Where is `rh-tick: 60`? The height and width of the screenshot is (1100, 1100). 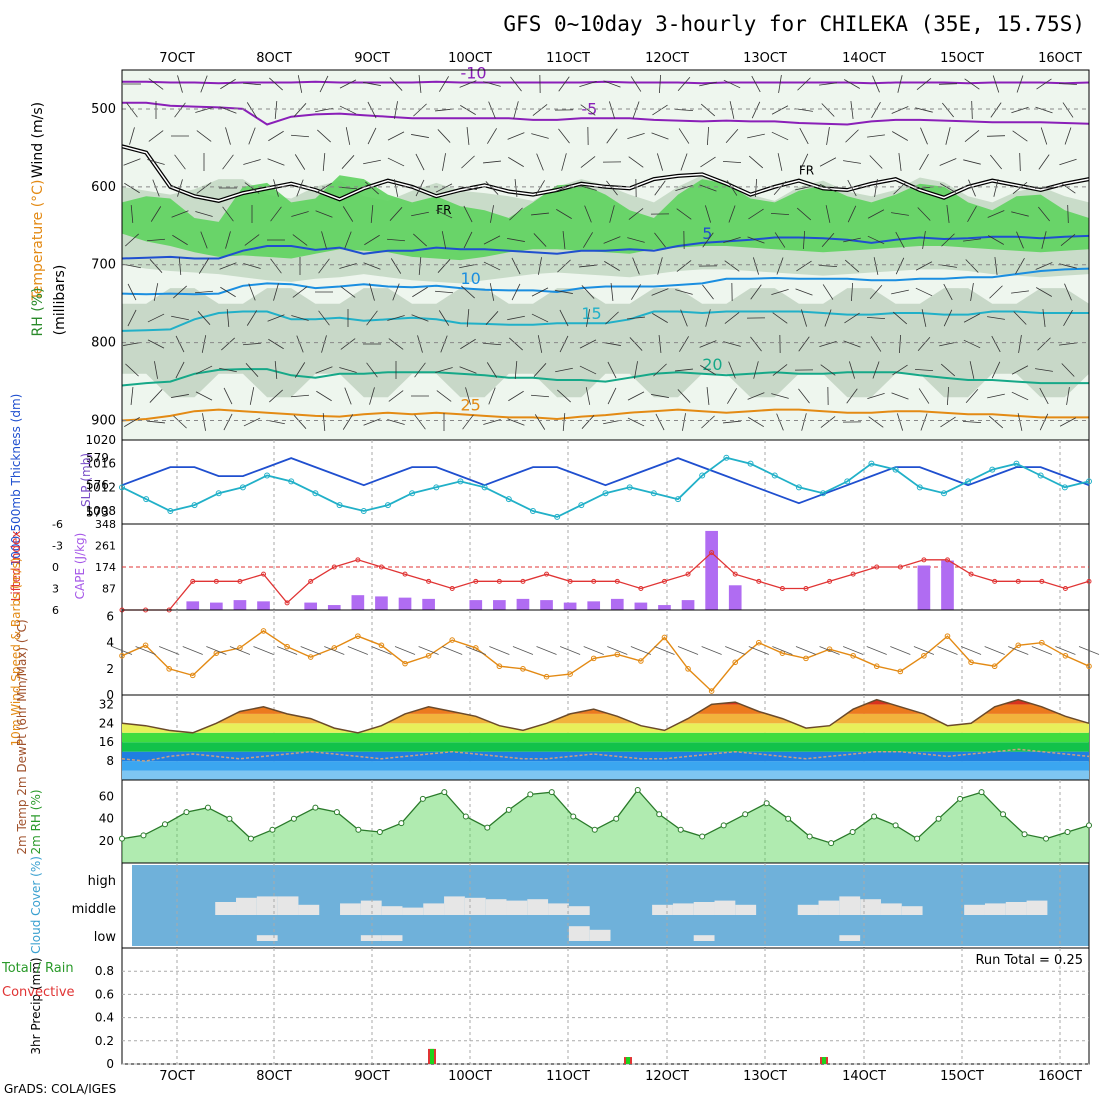 rh-tick: 60 is located at coordinates (106, 797).